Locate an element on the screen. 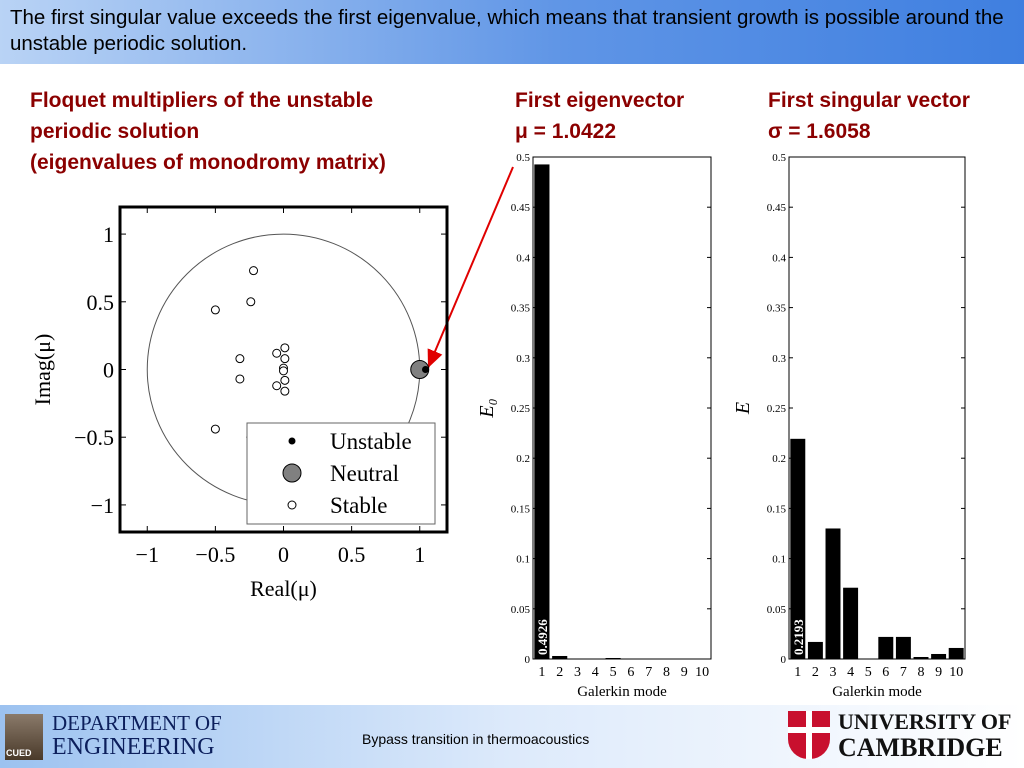  chart-title: Floquet multipliers of the unstable is located at coordinates (201, 100).